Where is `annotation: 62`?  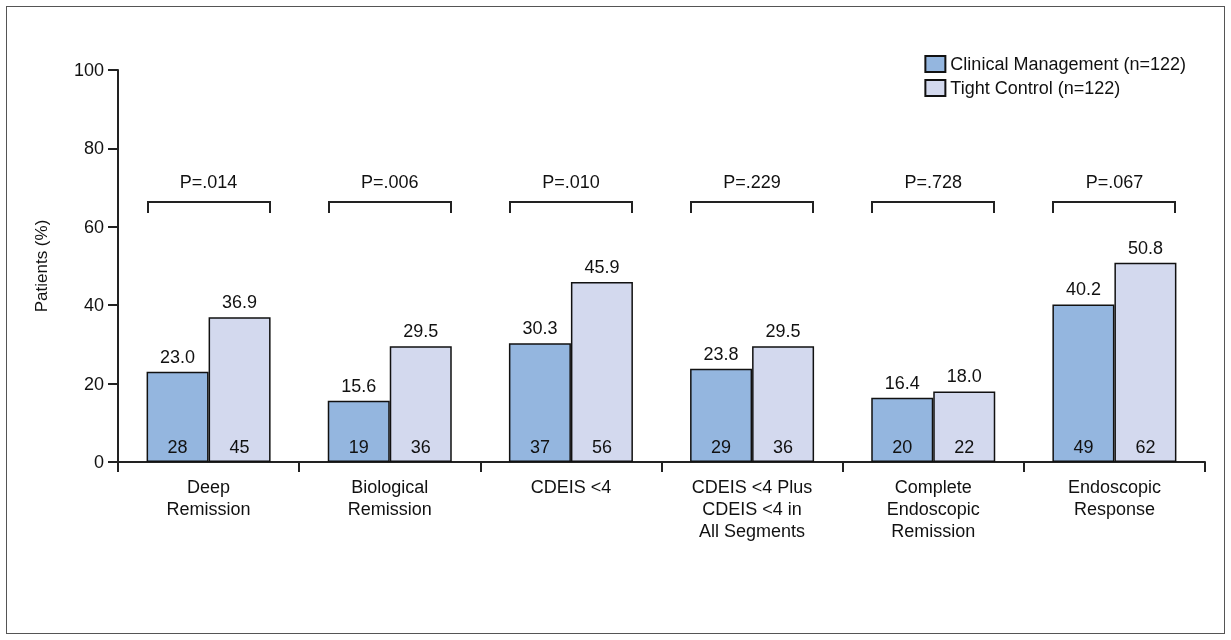 annotation: 62 is located at coordinates (1145, 448).